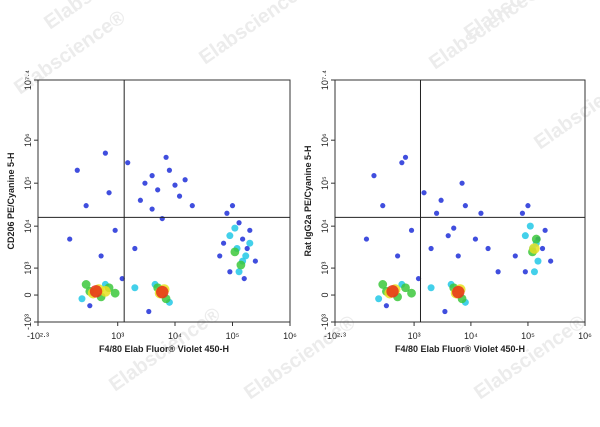 The image size is (600, 427). What do you see at coordinates (325, 140) in the screenshot?
I see `y-tick-label: 10⁶` at bounding box center [325, 140].